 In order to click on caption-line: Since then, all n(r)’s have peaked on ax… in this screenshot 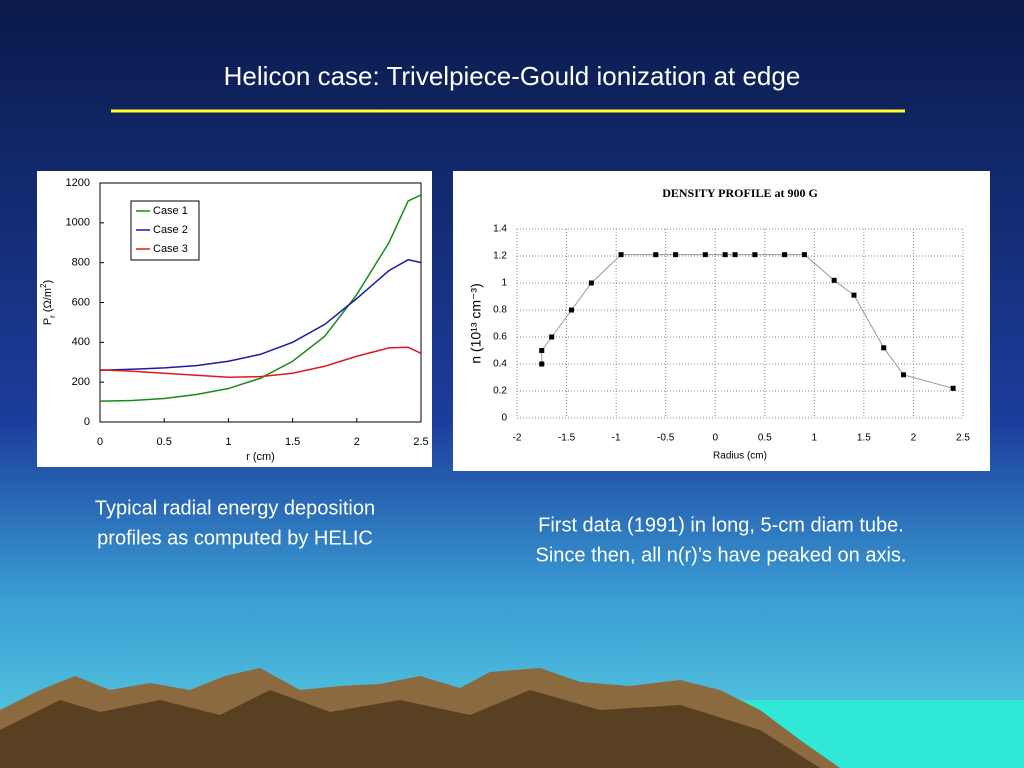, I will do `click(721, 555)`.